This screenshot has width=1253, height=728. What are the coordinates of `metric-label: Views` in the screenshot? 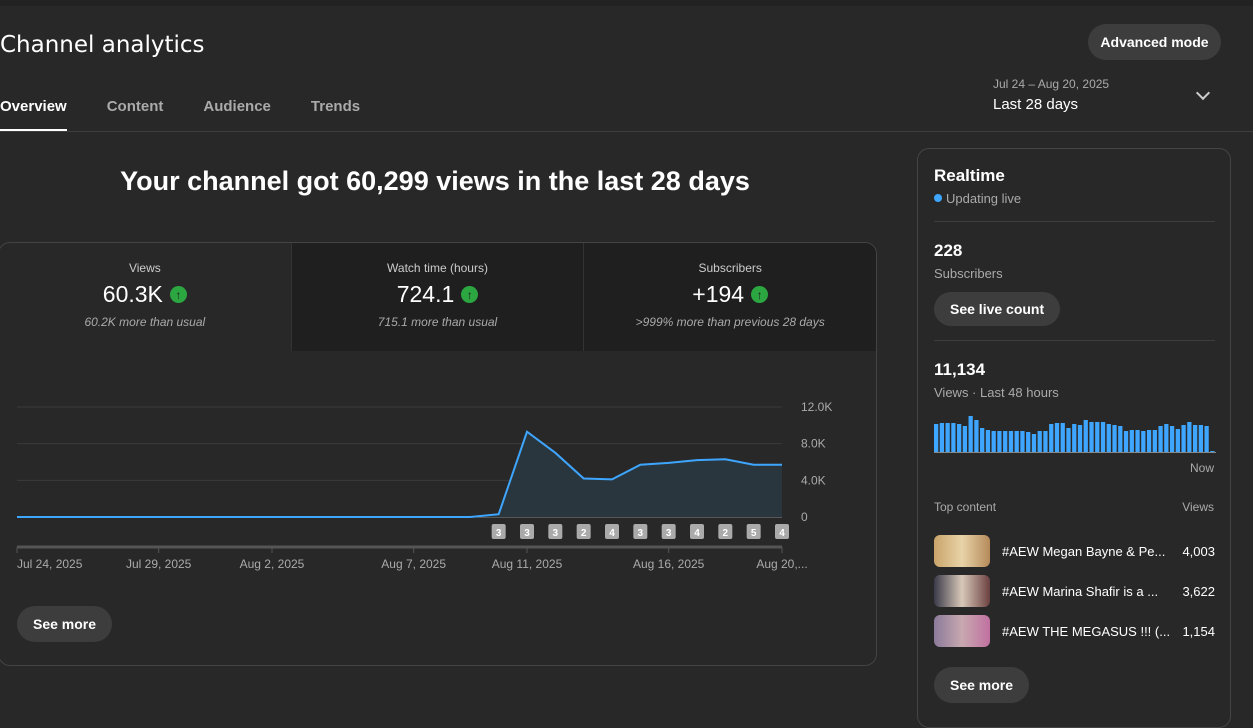 It's located at (145, 268).